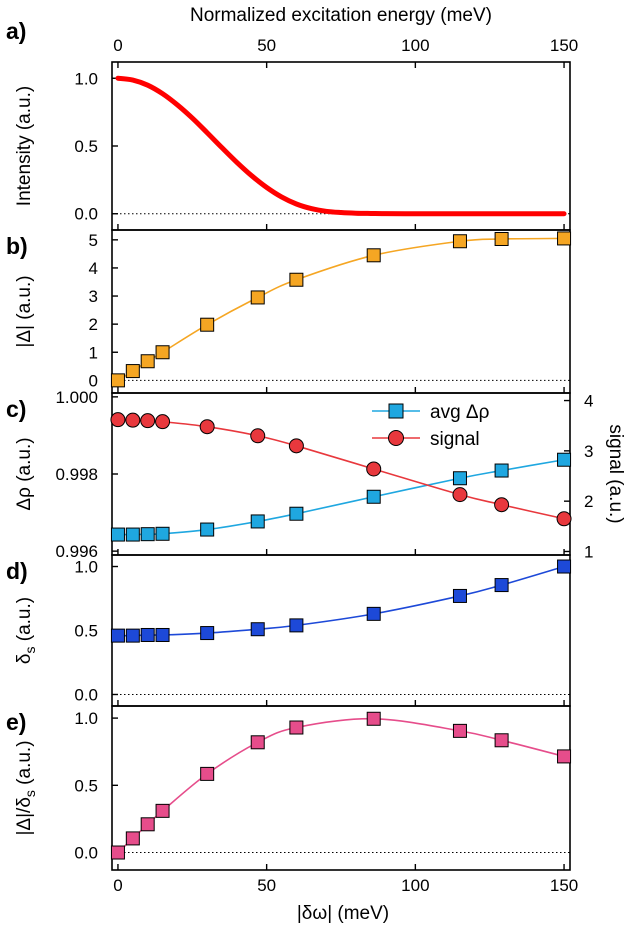 The image size is (626, 932). I want to click on panel-e-label: e), so click(16, 722).